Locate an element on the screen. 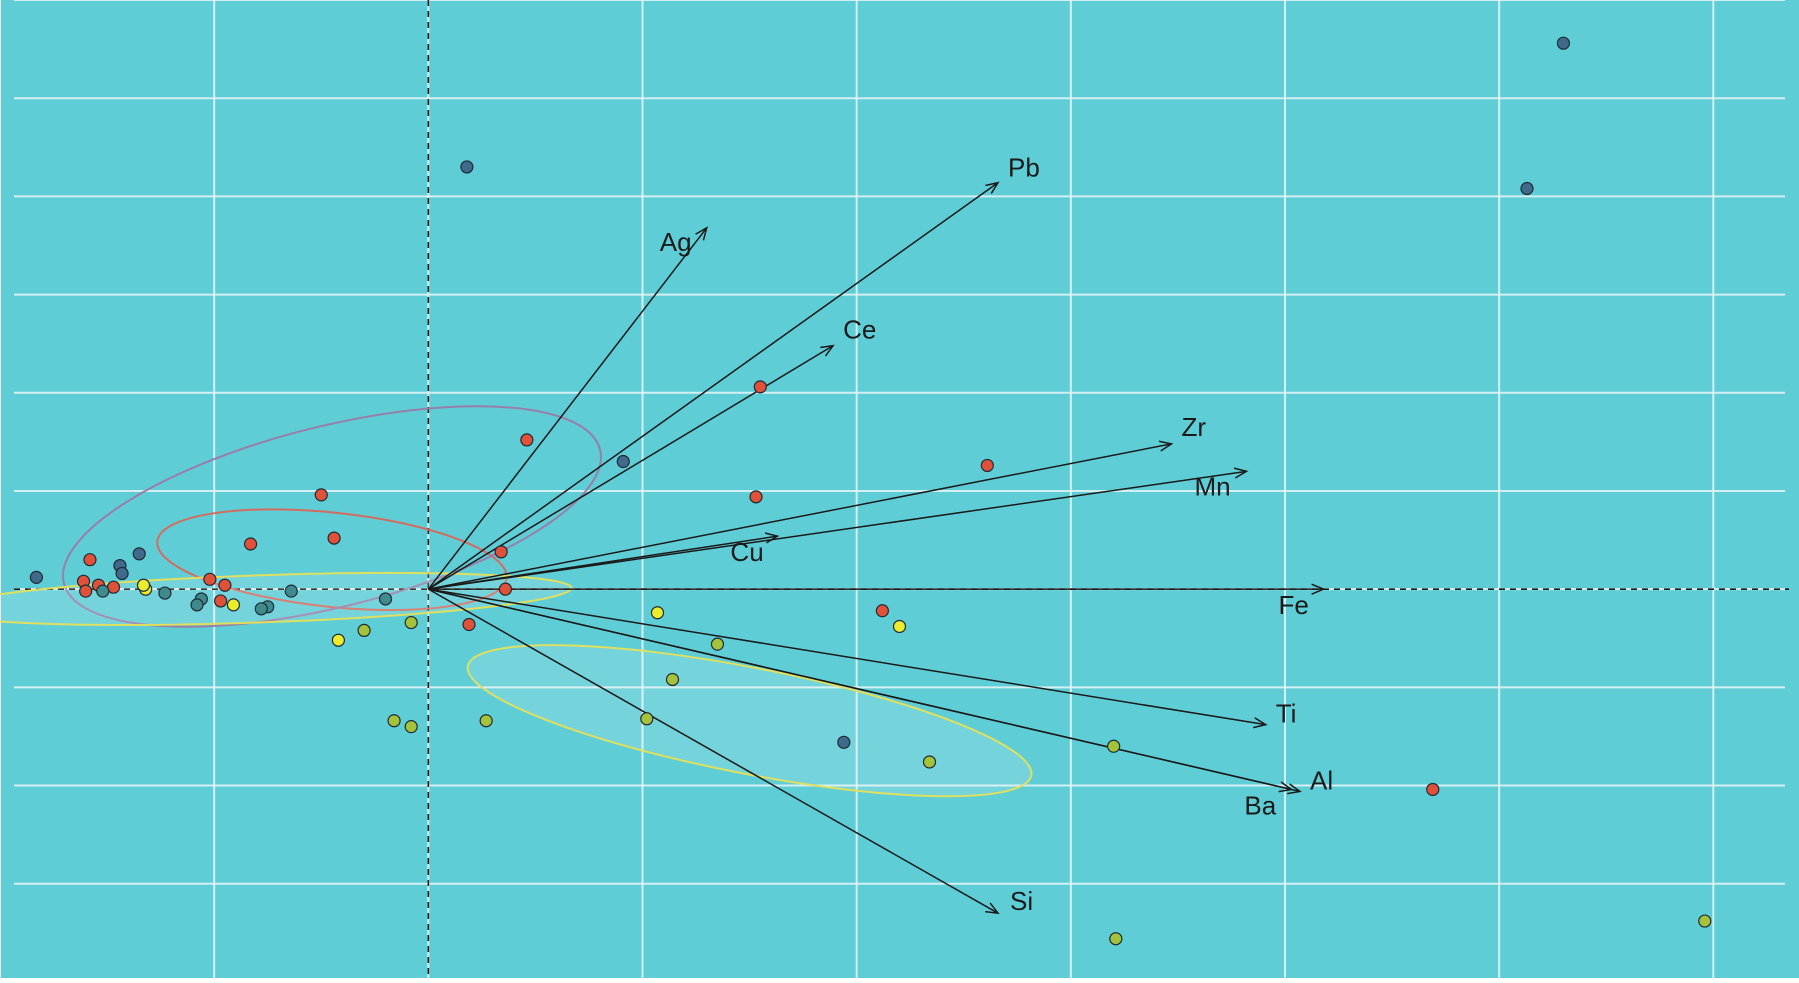 This screenshot has width=1799, height=983. loading-label-al: Al is located at coordinates (1321, 780).